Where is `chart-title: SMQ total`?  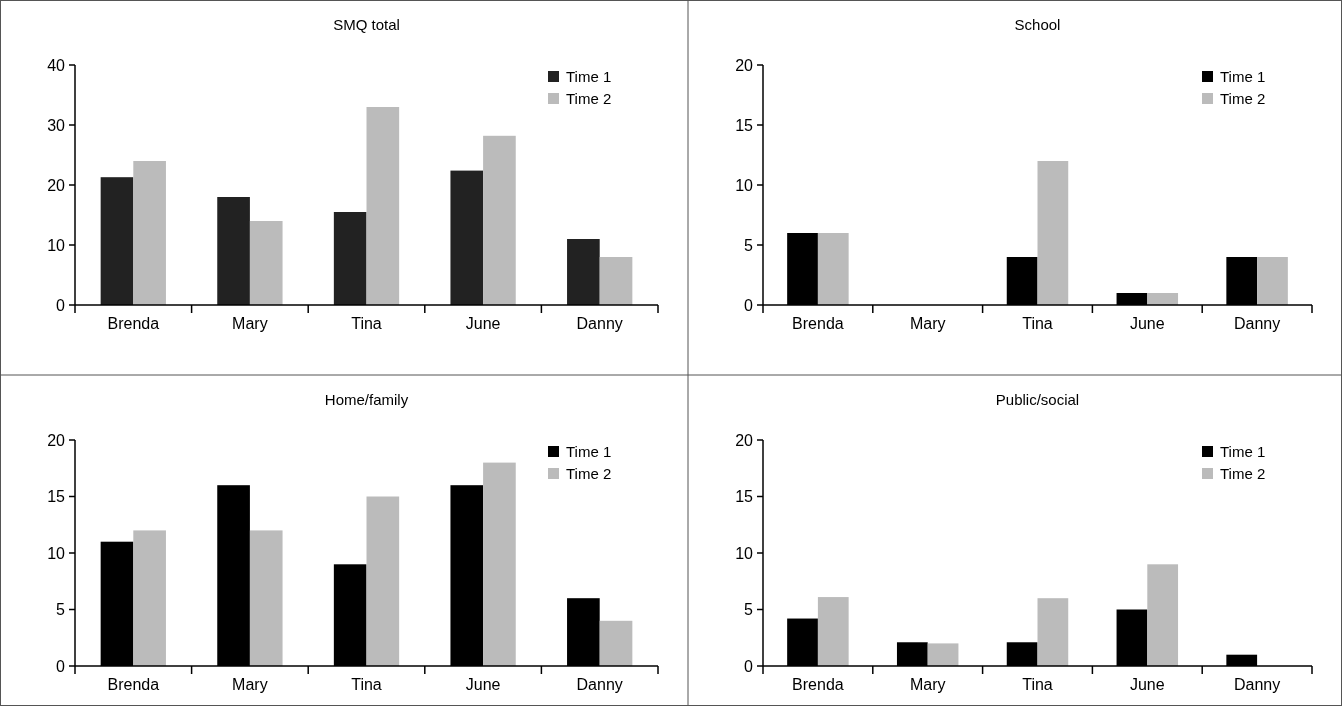 chart-title: SMQ total is located at coordinates (366, 24).